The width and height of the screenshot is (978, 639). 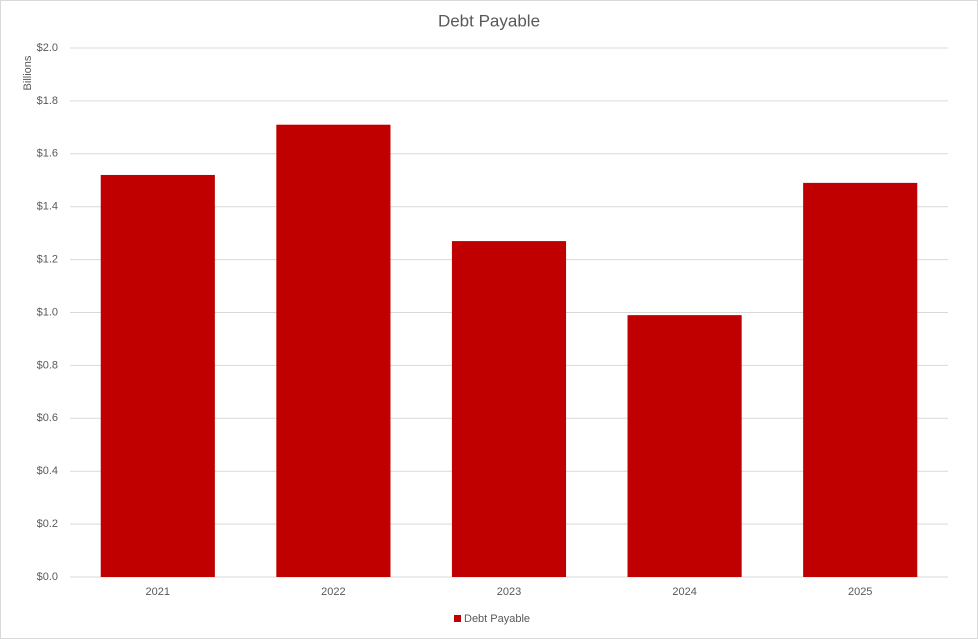 What do you see at coordinates (47, 524) in the screenshot?
I see `y-tick-label: $0.2` at bounding box center [47, 524].